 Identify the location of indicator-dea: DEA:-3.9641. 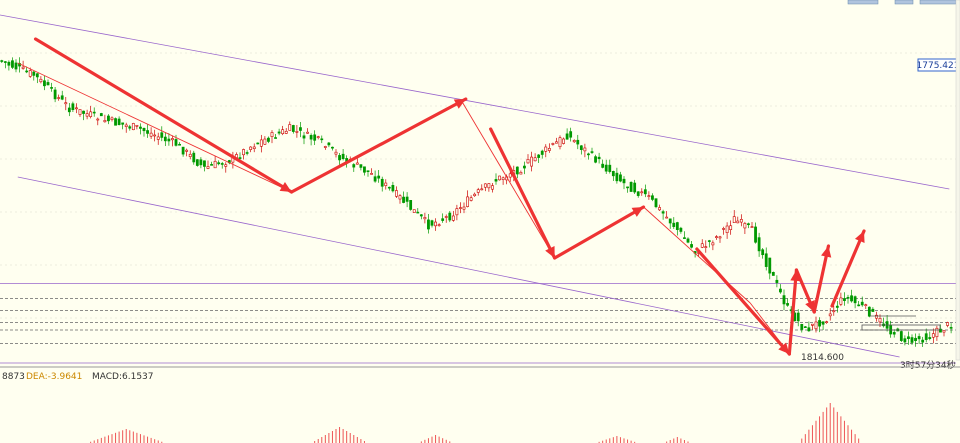
(54, 377).